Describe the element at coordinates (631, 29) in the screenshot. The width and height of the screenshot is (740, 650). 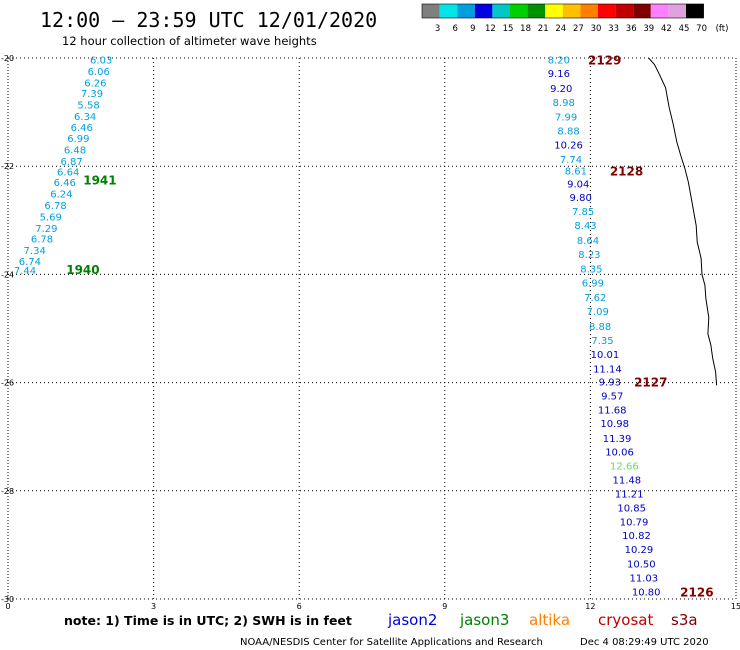
I see `color-scale-label: 36` at that location.